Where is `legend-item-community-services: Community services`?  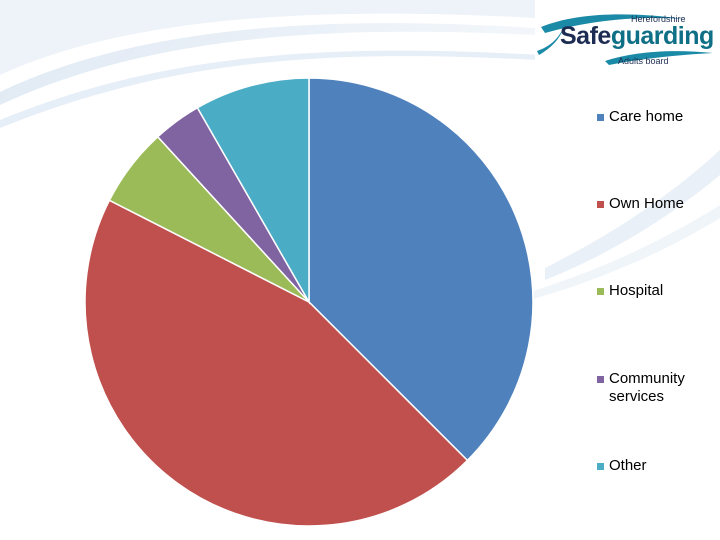
legend-item-community-services: Community services is located at coordinates (651, 388).